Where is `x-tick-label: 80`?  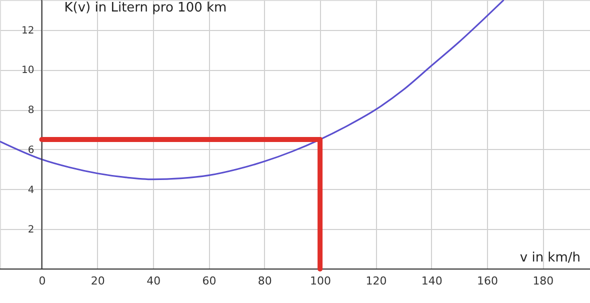 x-tick-label: 80 is located at coordinates (265, 281).